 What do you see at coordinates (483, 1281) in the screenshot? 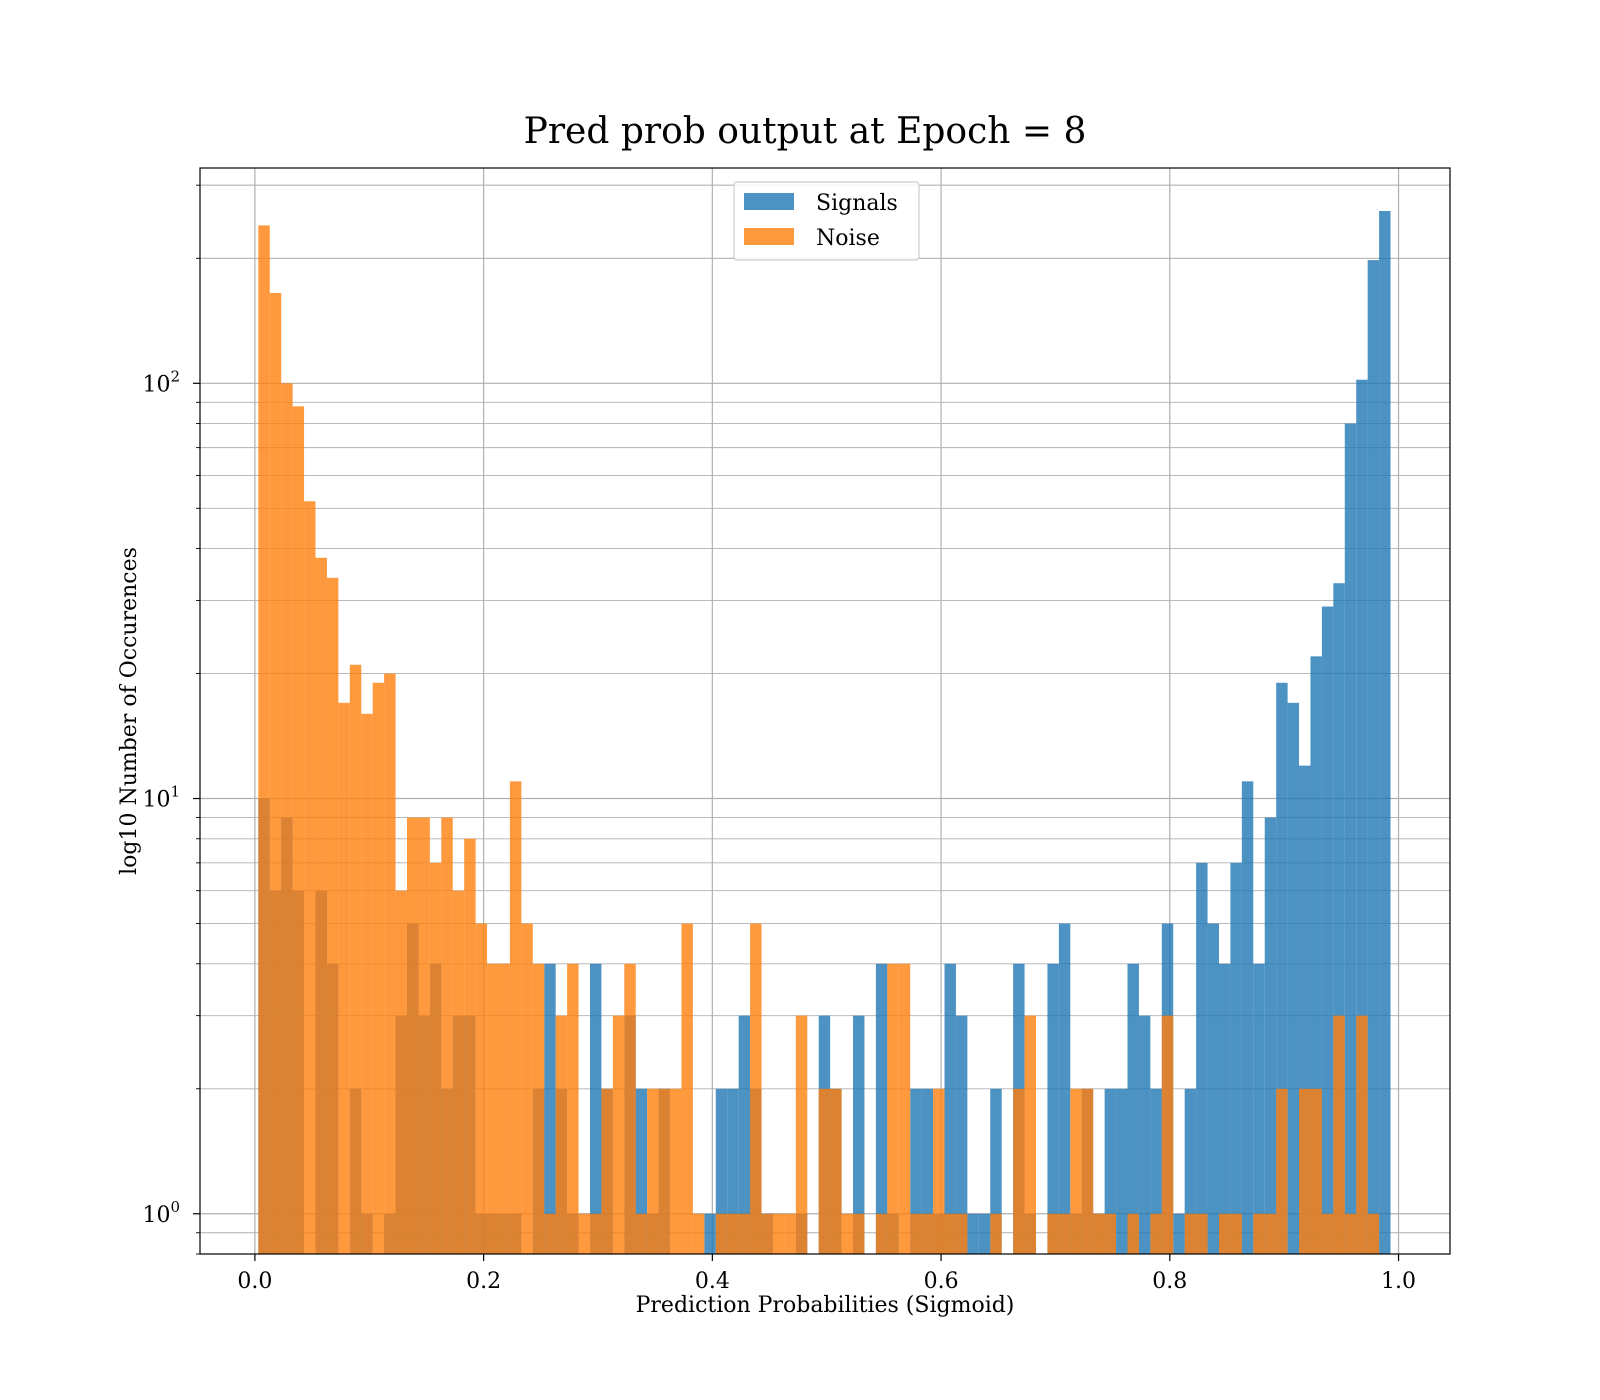
I see `x-tick-label: 0.2` at bounding box center [483, 1281].